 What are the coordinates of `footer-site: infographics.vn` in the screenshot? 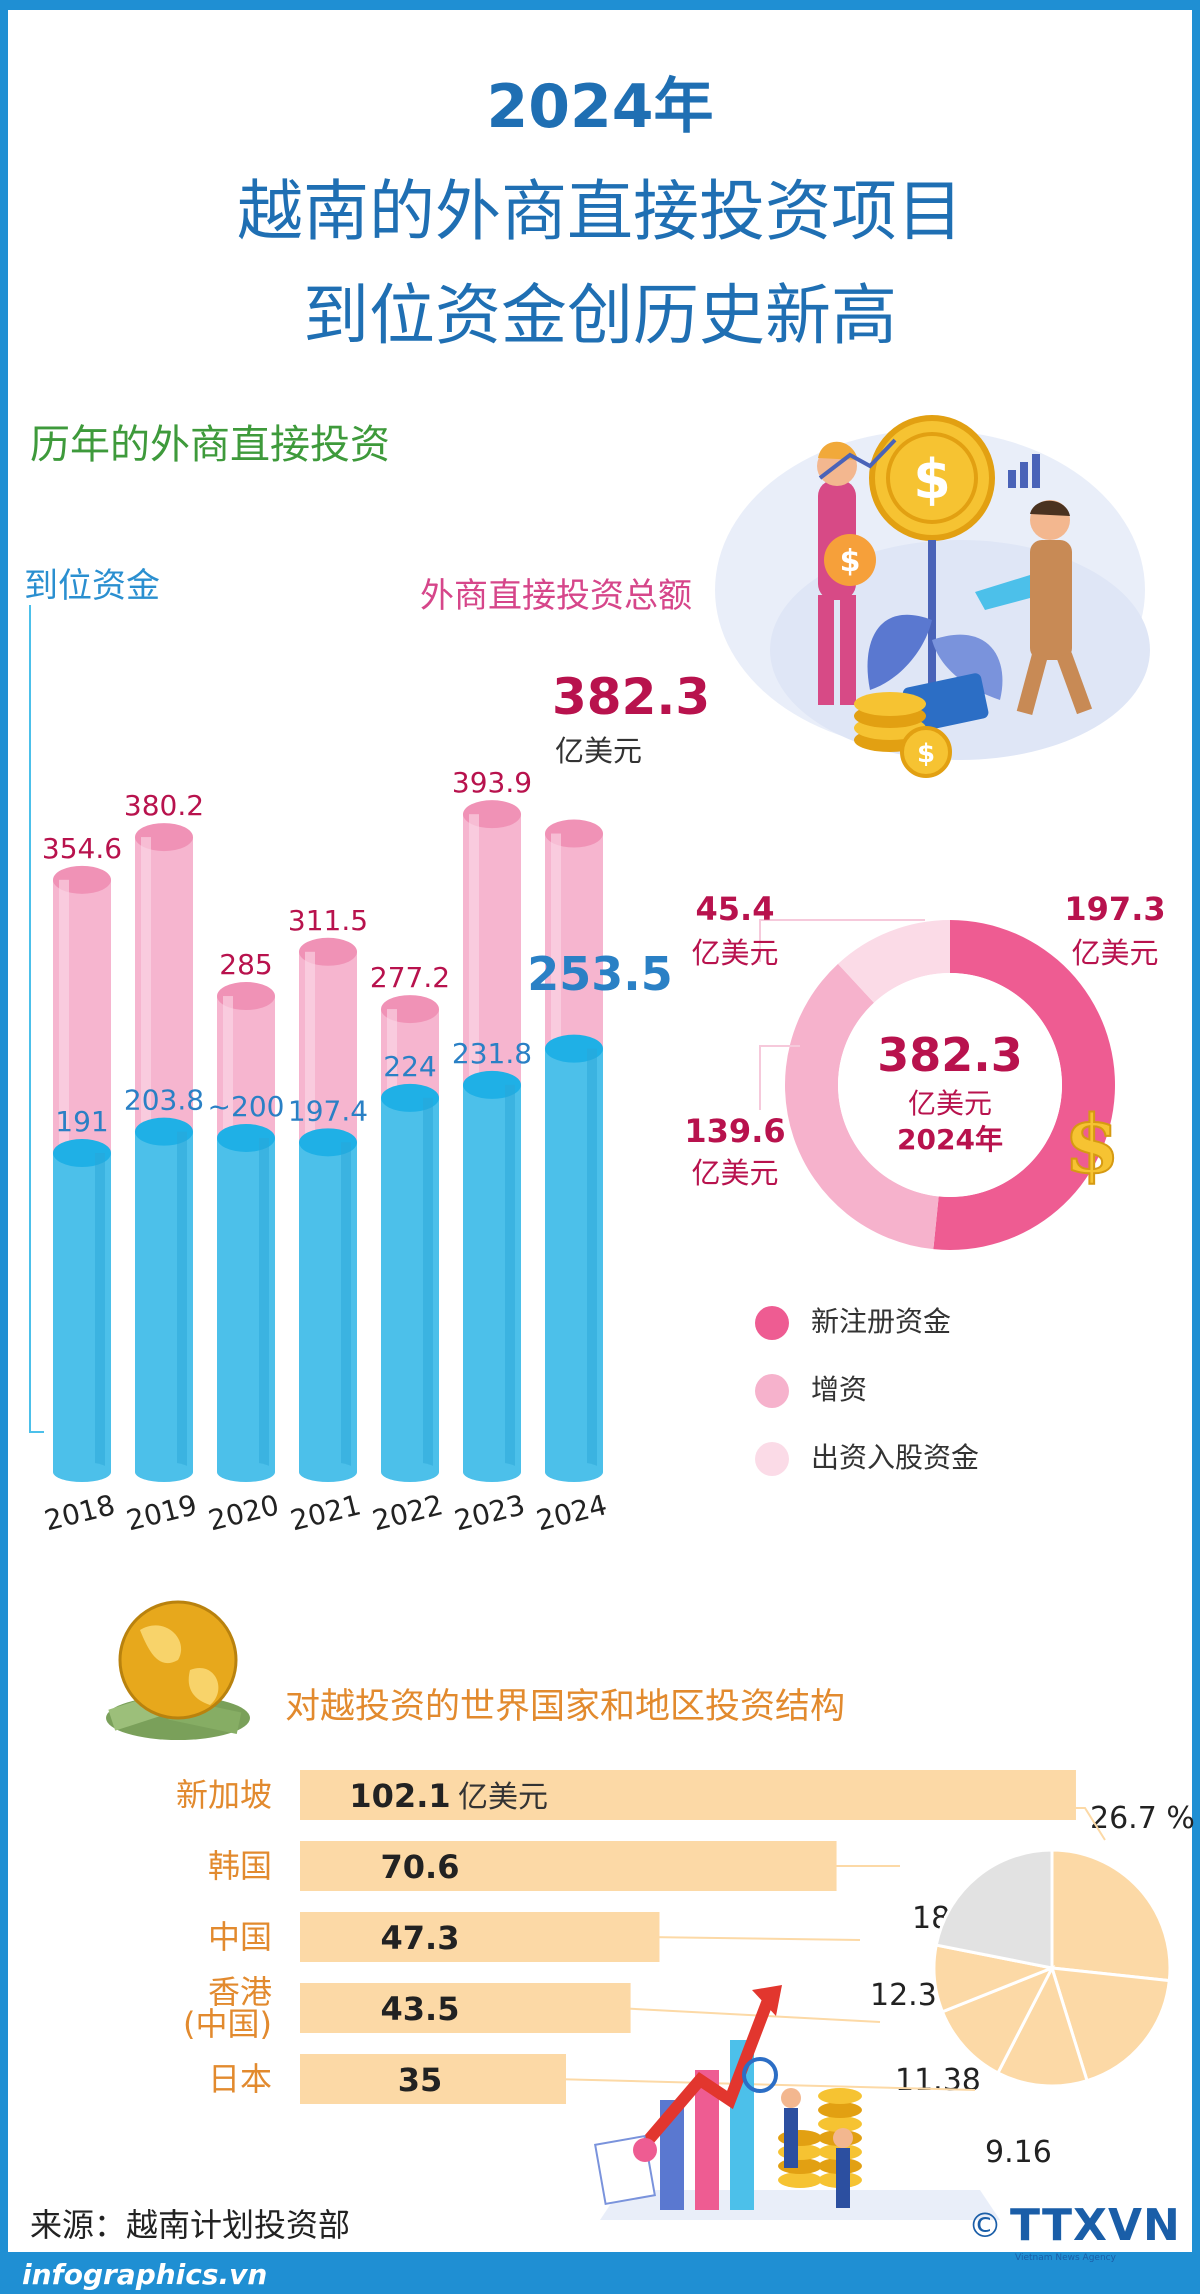 It's located at (145, 2274).